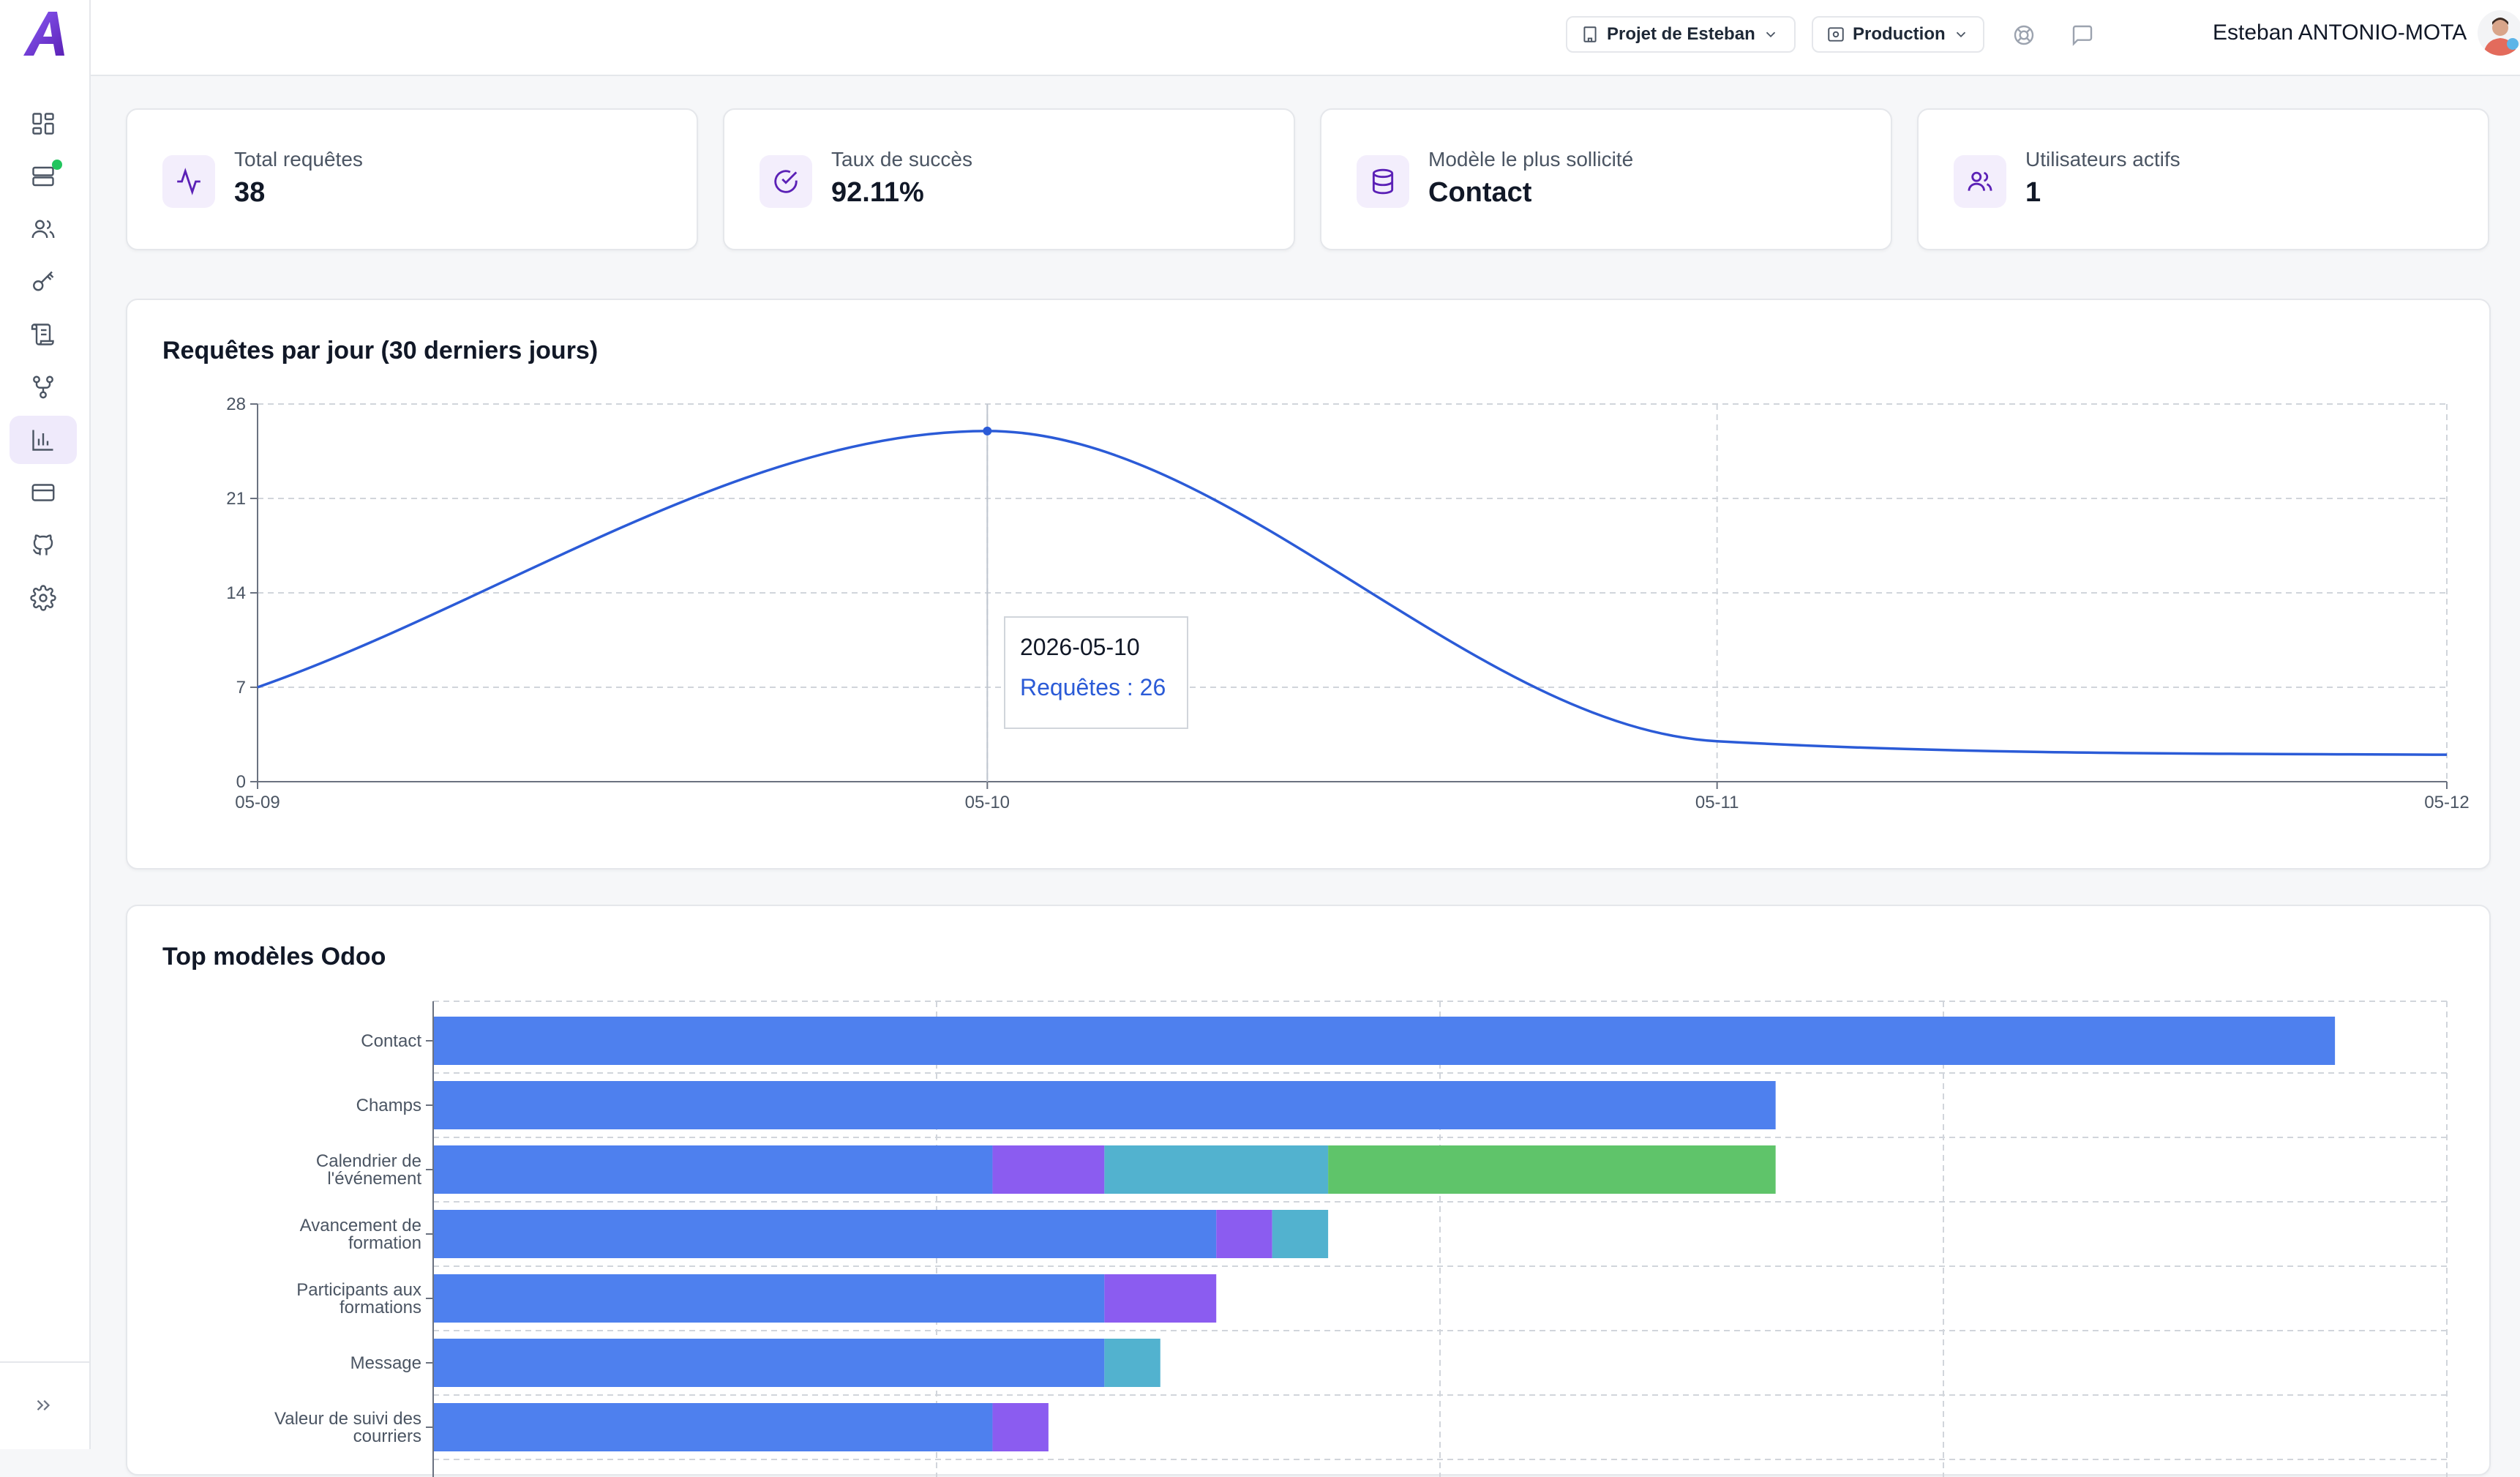 This screenshot has width=2520, height=1477. What do you see at coordinates (250, 192) in the screenshot?
I see `kpi-value: 38` at bounding box center [250, 192].